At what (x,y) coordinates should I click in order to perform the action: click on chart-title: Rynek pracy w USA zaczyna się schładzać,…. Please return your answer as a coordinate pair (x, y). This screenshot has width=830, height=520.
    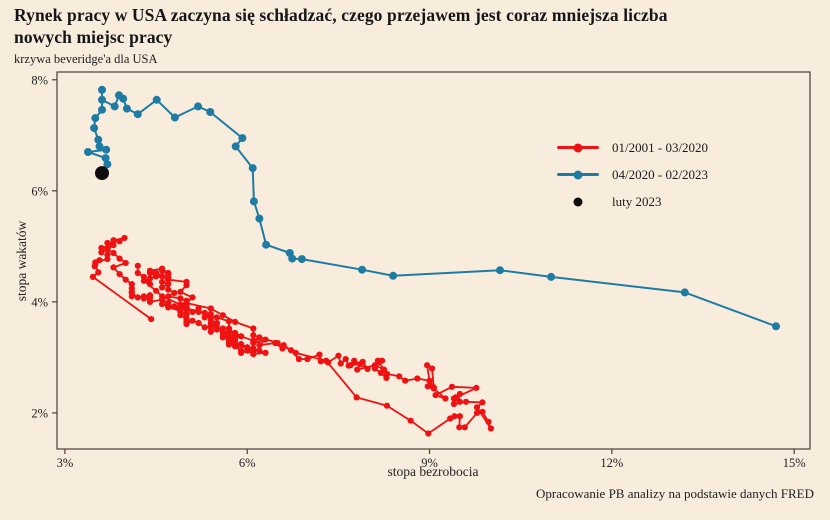
    Looking at the image, I should click on (409, 26).